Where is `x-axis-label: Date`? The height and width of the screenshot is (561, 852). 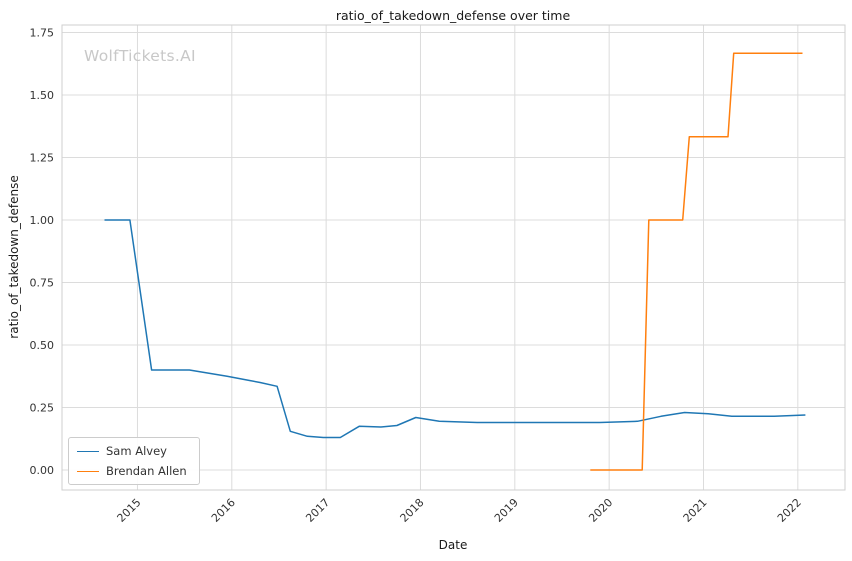 x-axis-label: Date is located at coordinates (453, 545).